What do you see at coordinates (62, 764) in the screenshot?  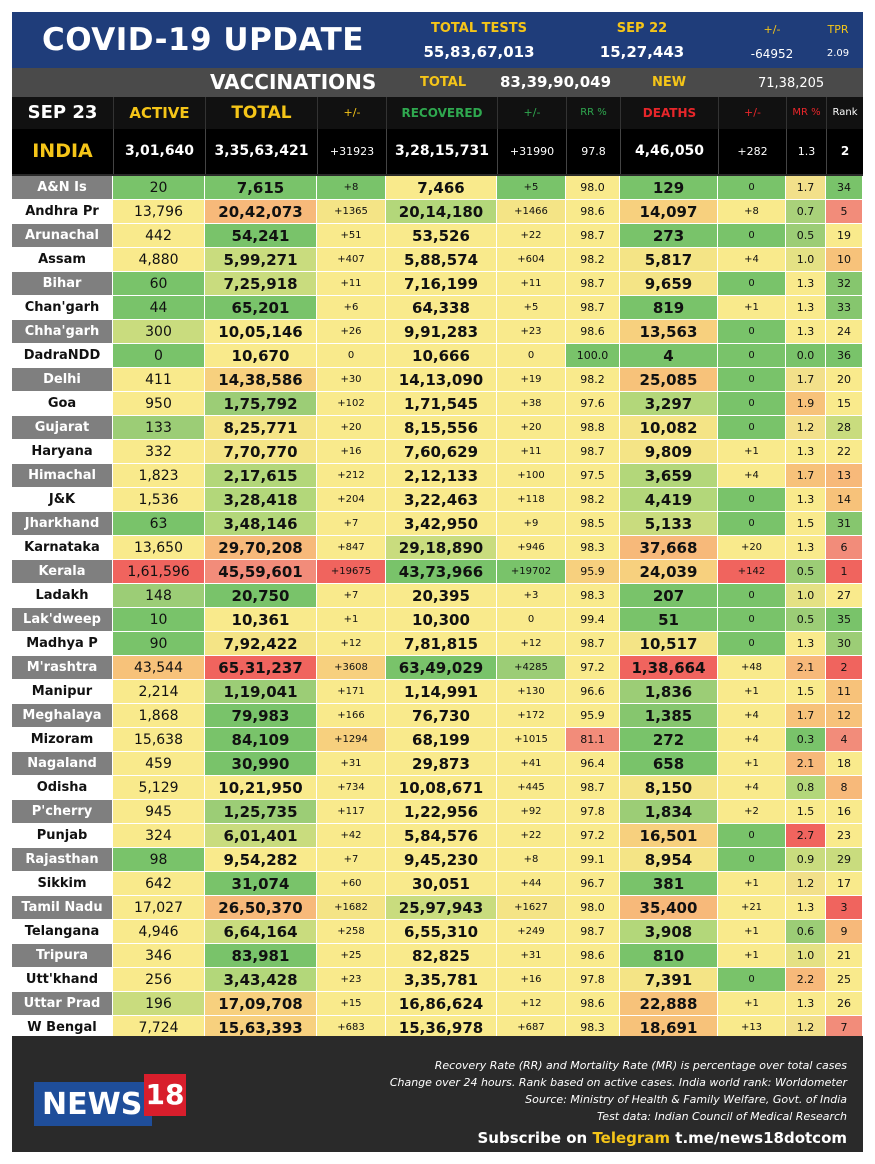 I see `state-name: Nagaland` at bounding box center [62, 764].